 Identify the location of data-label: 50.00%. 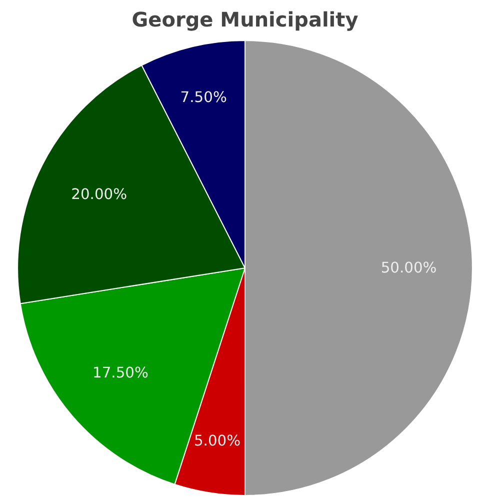
(408, 268).